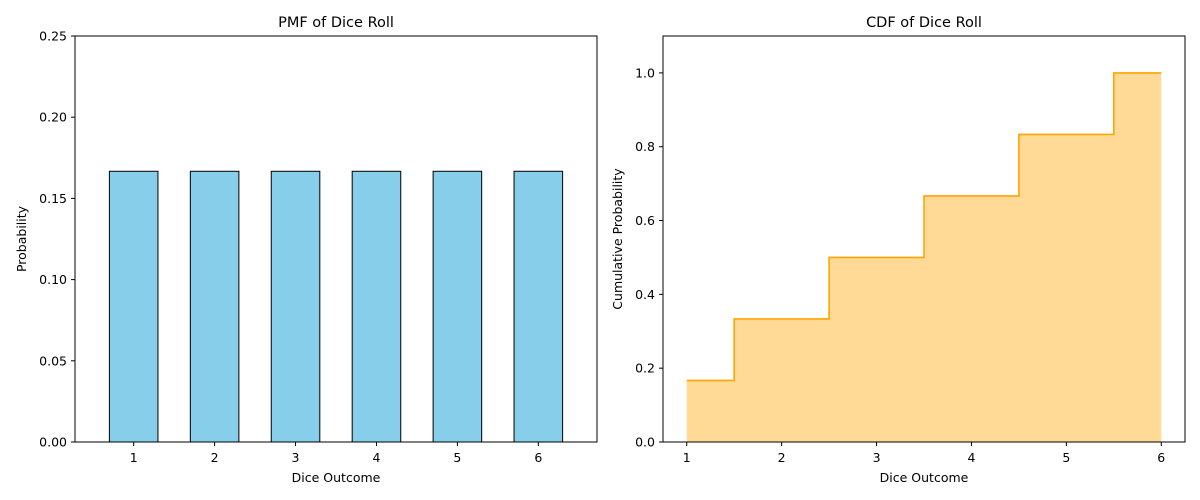  What do you see at coordinates (53, 117) in the screenshot?
I see `pmf-y-tick-label: 0.20` at bounding box center [53, 117].